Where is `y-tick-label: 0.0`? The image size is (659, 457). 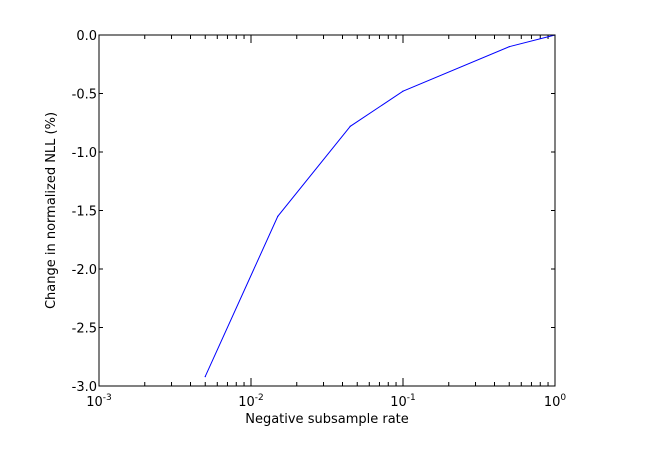 y-tick-label: 0.0 is located at coordinates (86, 36).